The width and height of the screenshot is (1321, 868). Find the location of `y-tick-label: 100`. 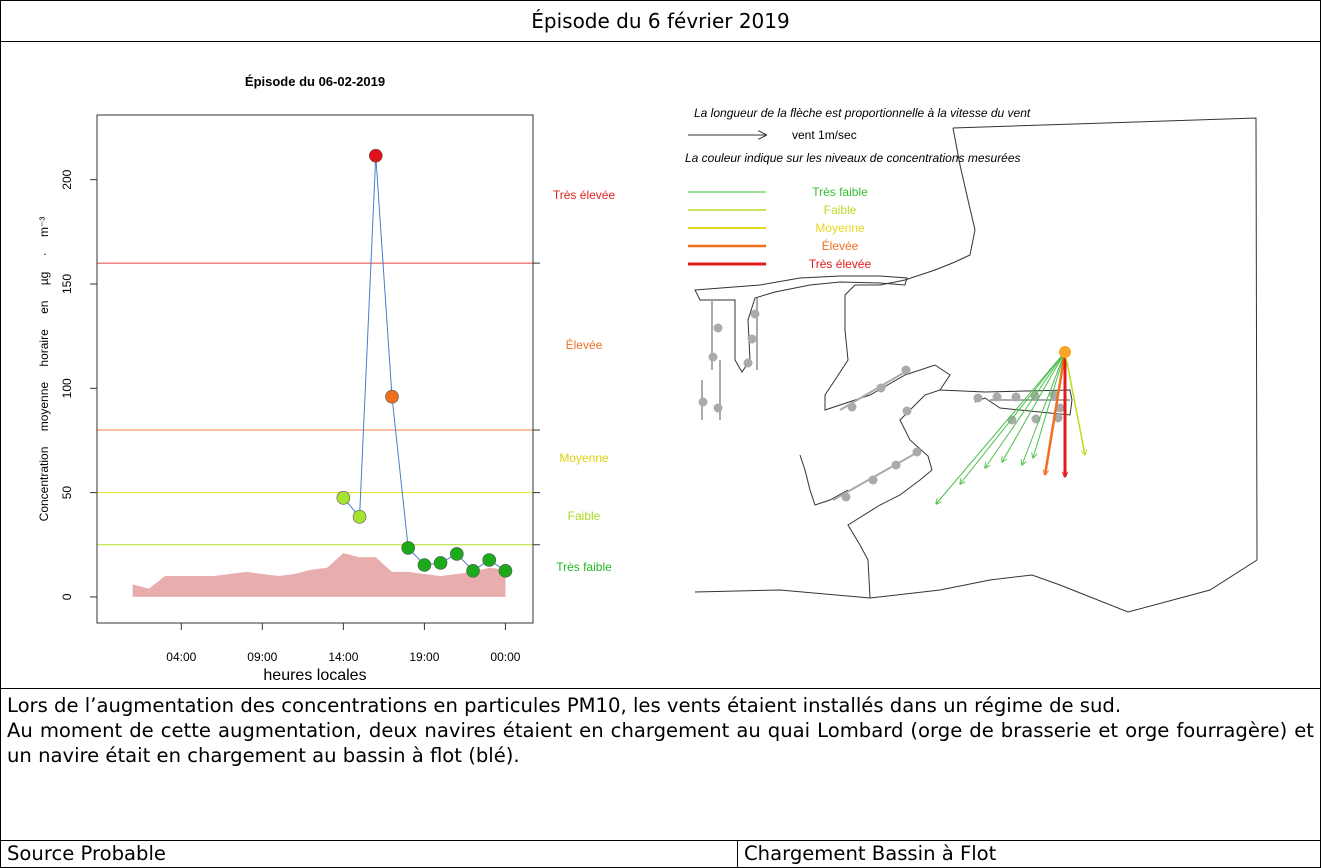

y-tick-label: 100 is located at coordinates (67, 388).